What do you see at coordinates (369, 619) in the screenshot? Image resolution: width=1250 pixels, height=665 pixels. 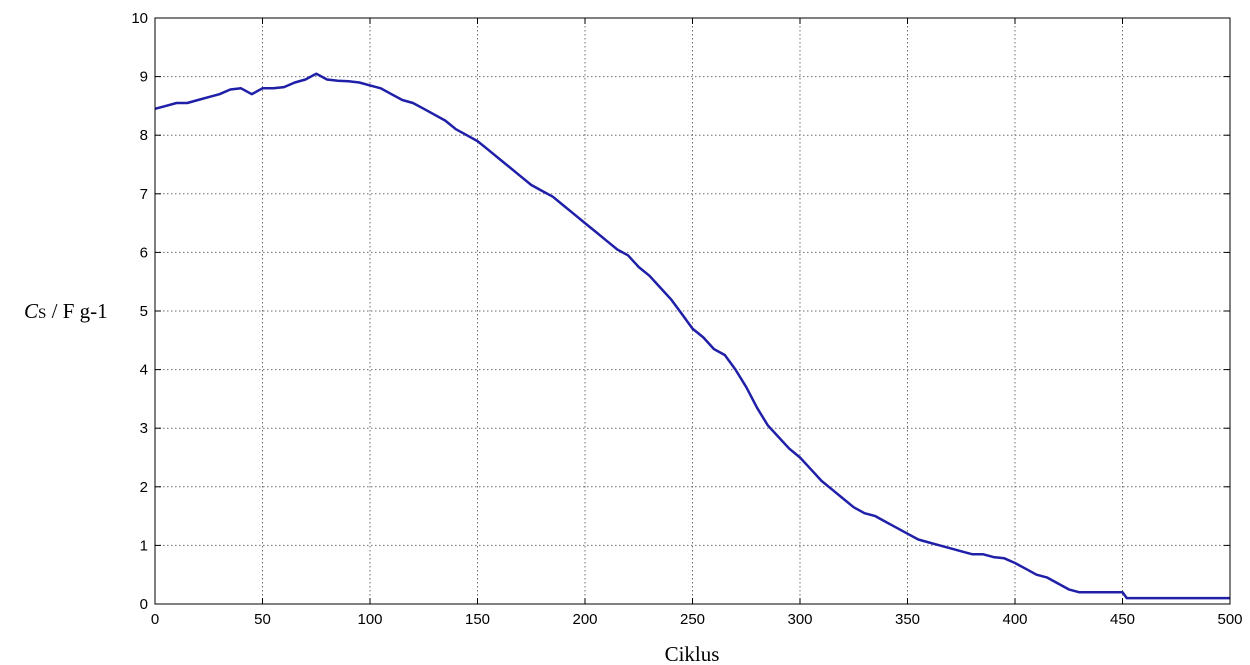 I see `x-tick-label: 100` at bounding box center [369, 619].